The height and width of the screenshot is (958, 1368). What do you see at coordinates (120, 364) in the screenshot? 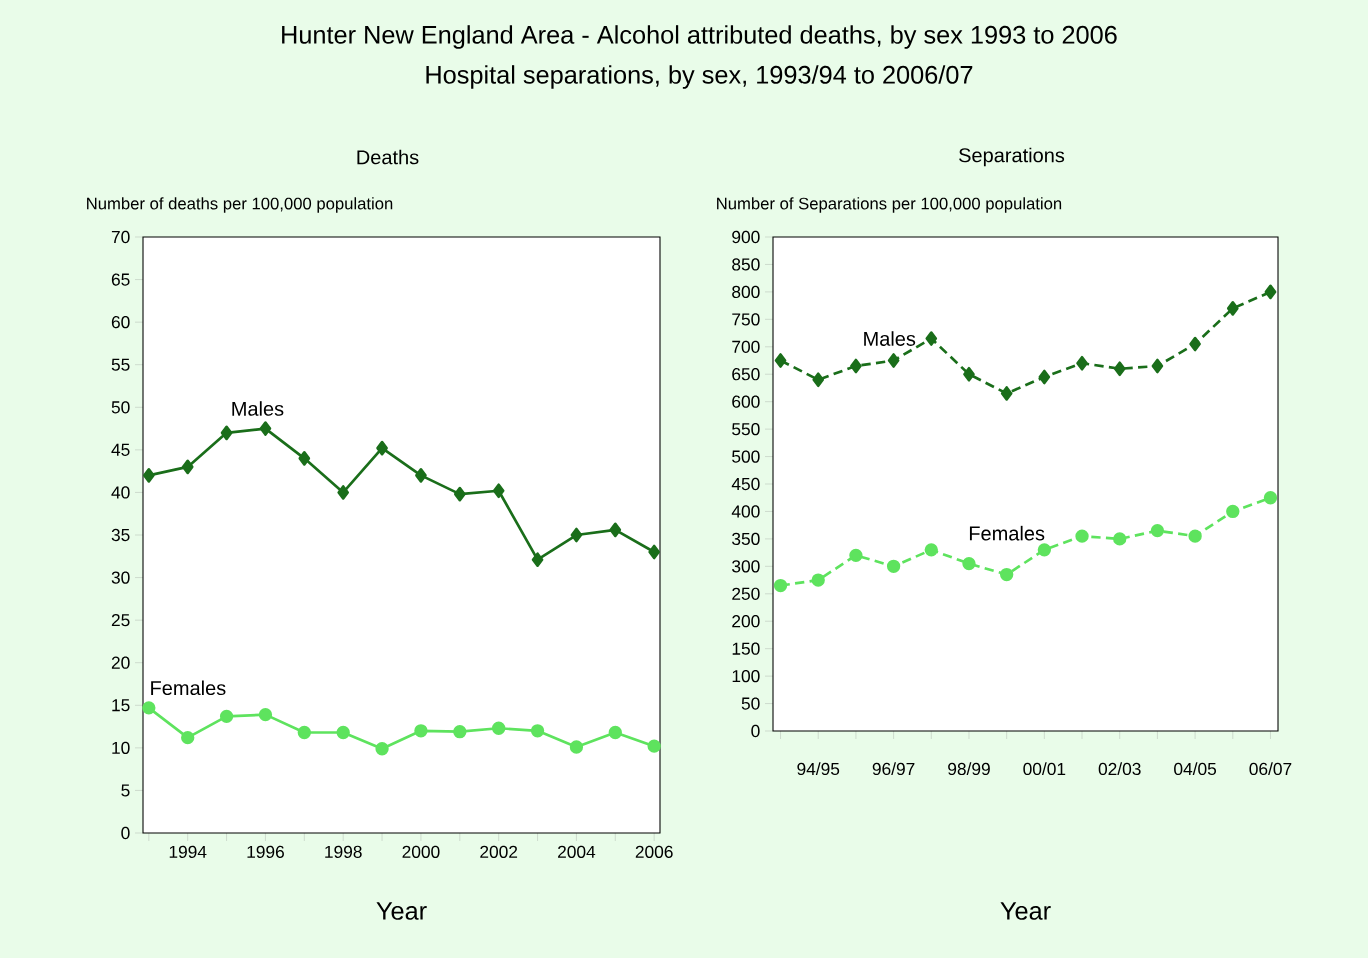
I see `y-tick-label: 55` at bounding box center [120, 364].